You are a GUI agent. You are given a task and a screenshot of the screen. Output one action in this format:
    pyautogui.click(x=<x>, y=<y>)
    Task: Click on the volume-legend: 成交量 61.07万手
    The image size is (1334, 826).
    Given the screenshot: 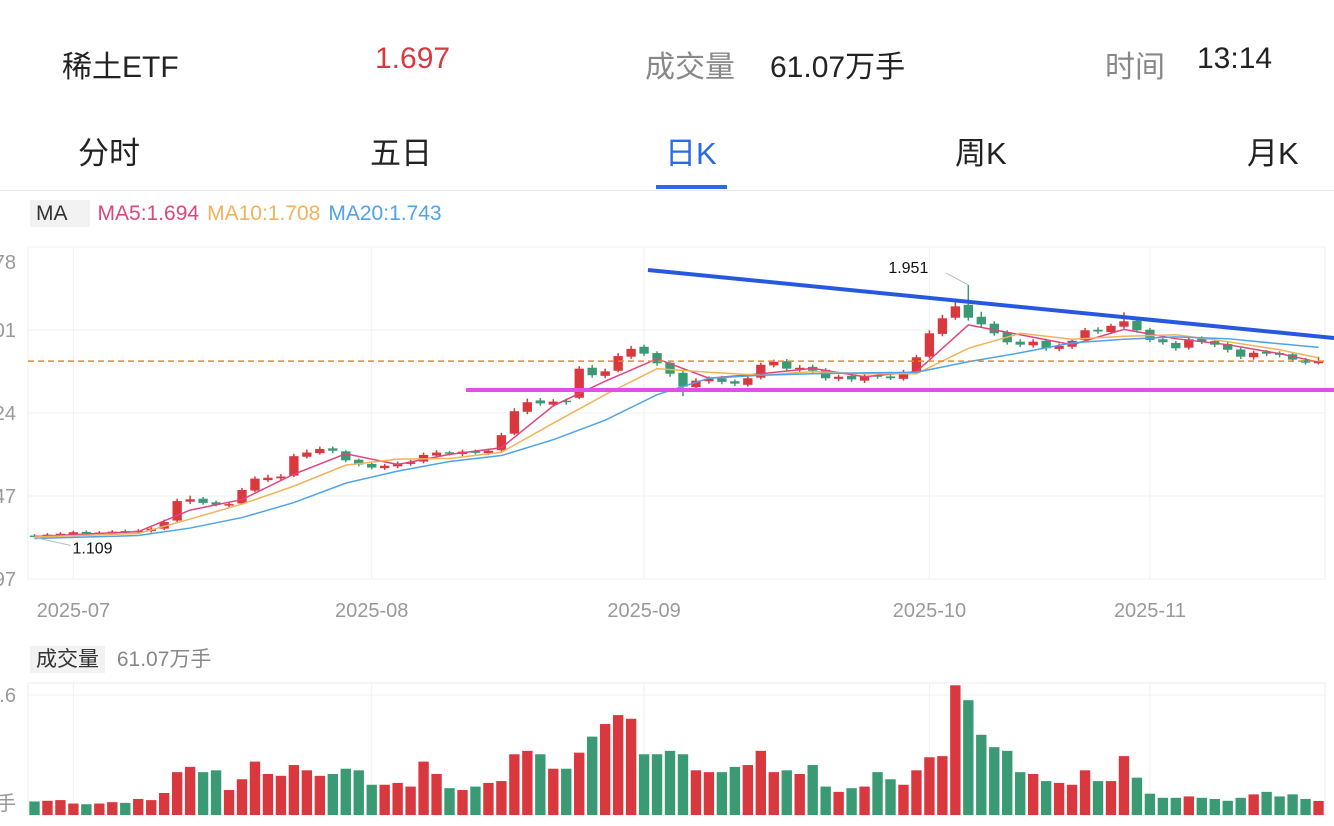 What is the action you would take?
    pyautogui.click(x=120, y=660)
    